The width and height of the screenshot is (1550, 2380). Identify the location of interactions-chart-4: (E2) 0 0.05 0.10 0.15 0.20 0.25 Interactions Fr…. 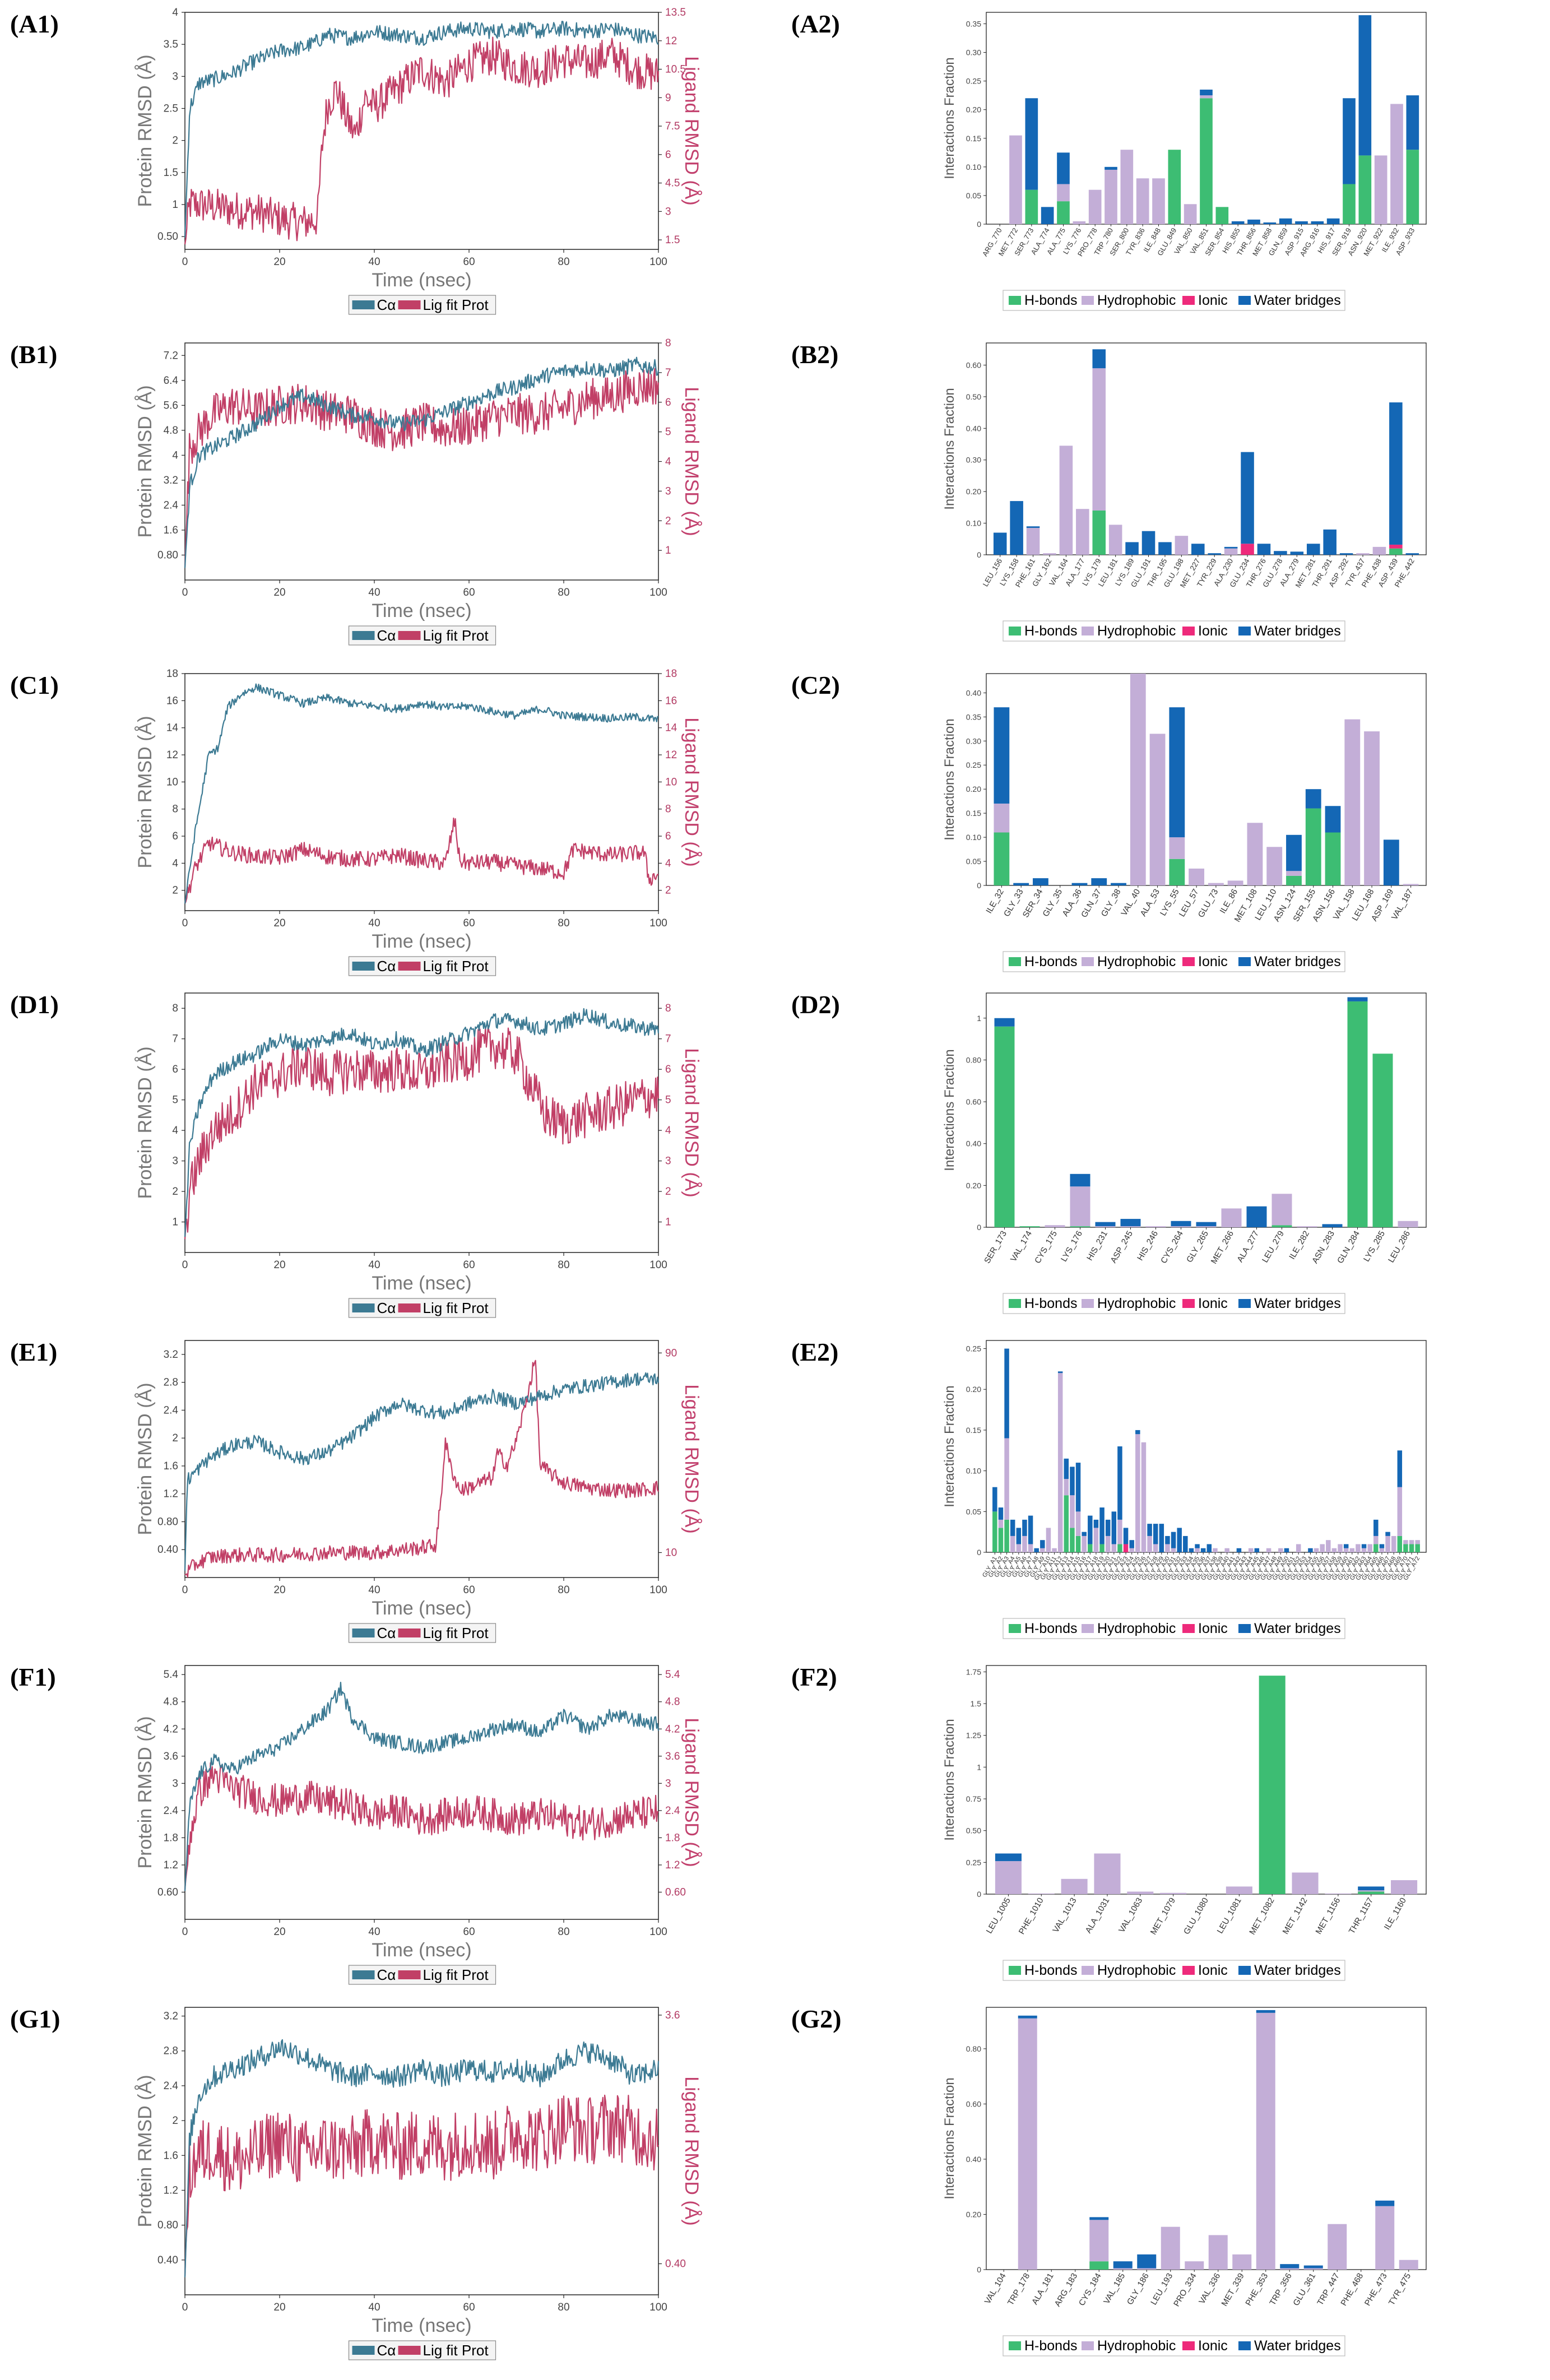
(1109, 1488).